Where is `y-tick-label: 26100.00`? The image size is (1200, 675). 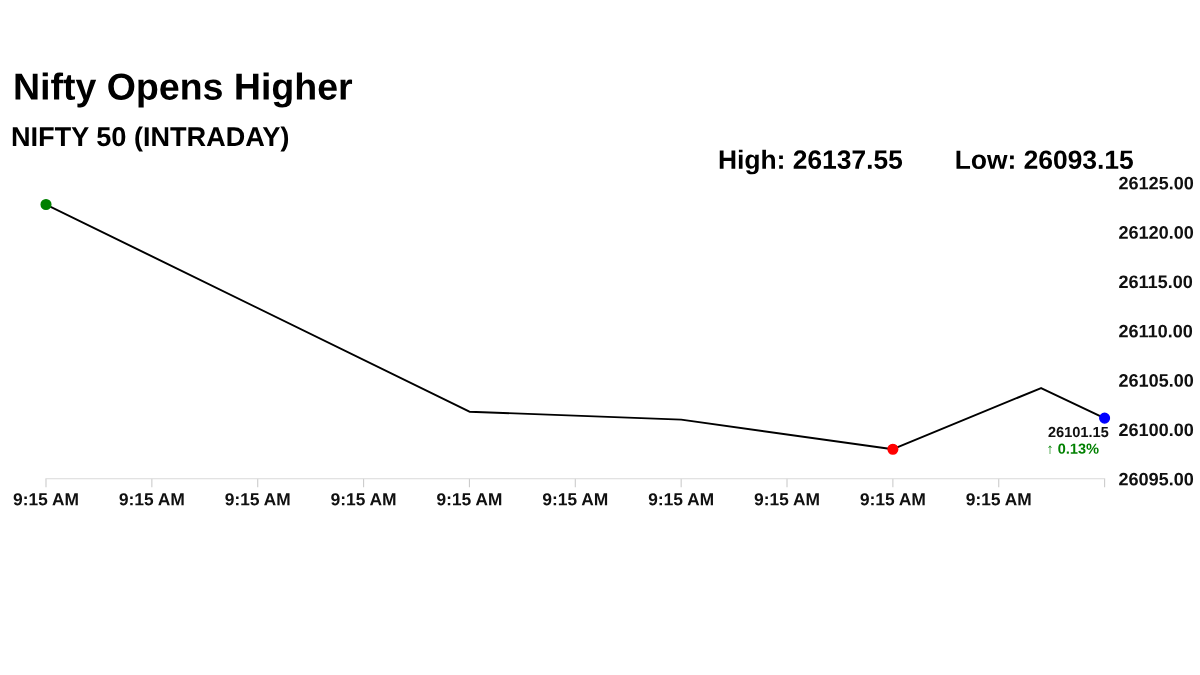 y-tick-label: 26100.00 is located at coordinates (1156, 430).